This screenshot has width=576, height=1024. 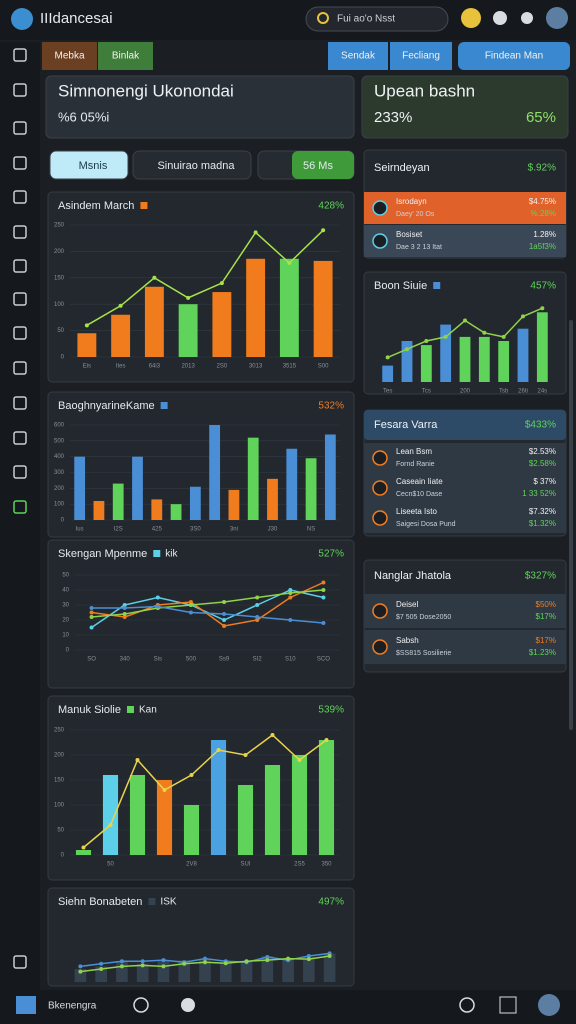 What do you see at coordinates (542, 511) in the screenshot?
I see `row-value: $7.32%` at bounding box center [542, 511].